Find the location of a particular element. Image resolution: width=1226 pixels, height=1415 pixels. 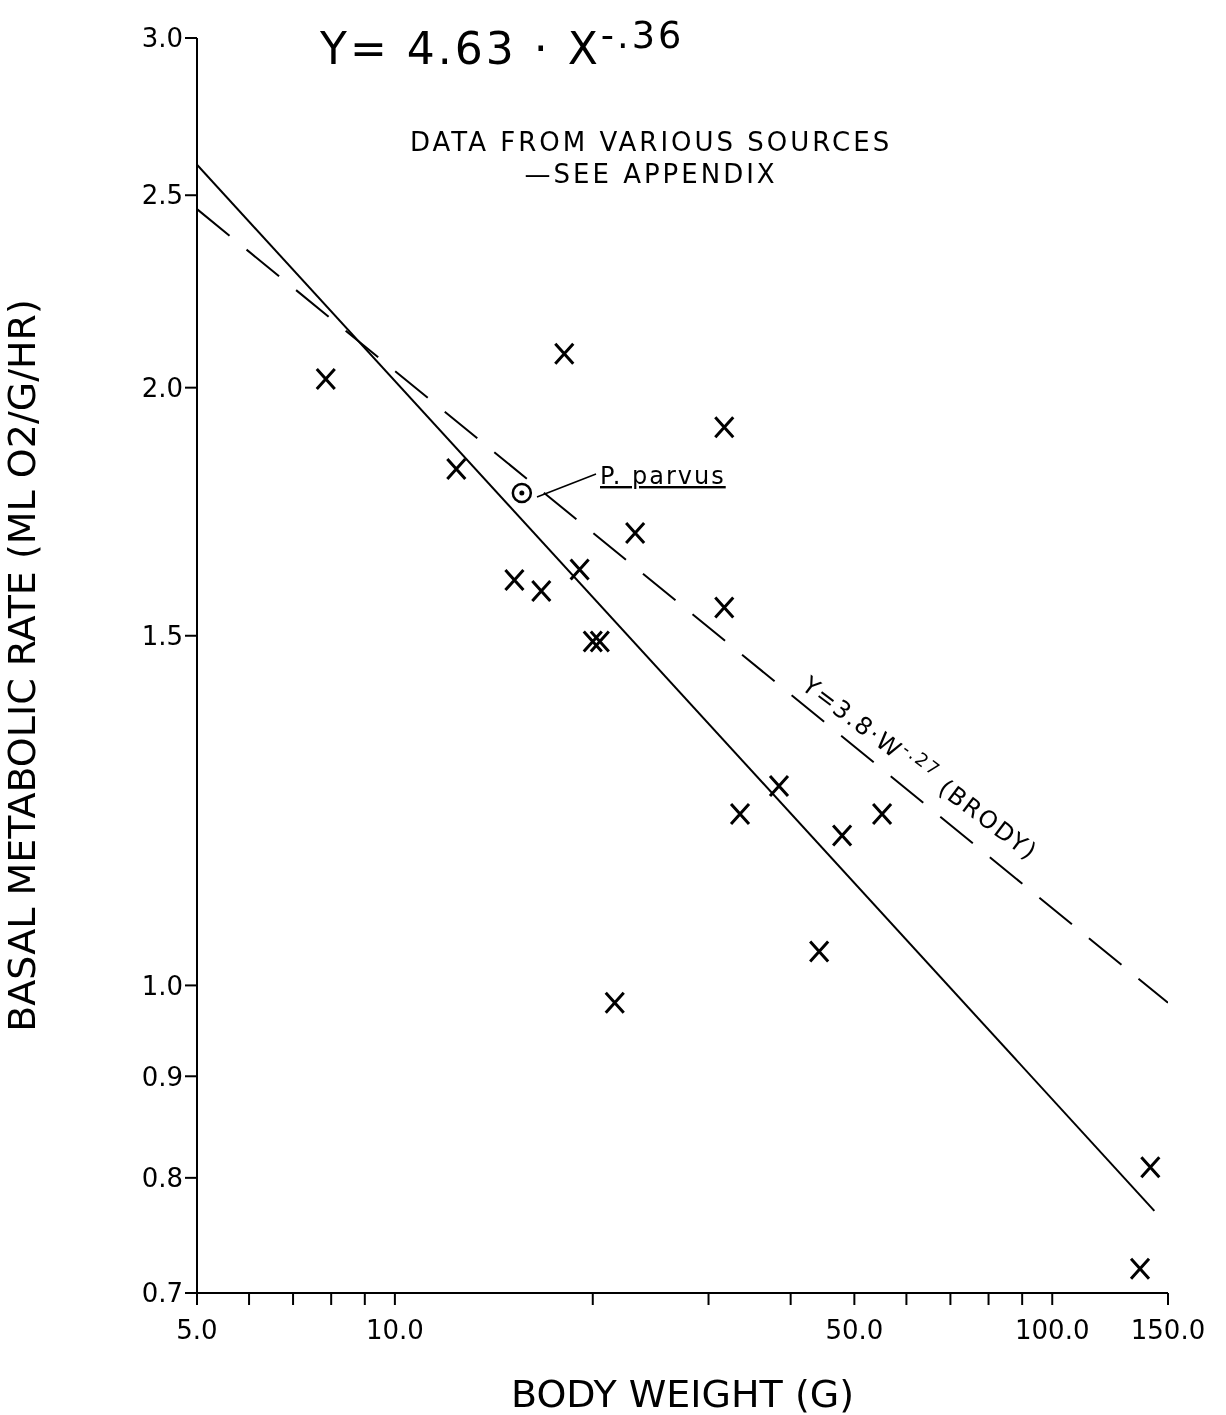

annotation: P. parvus is located at coordinates (663, 476).